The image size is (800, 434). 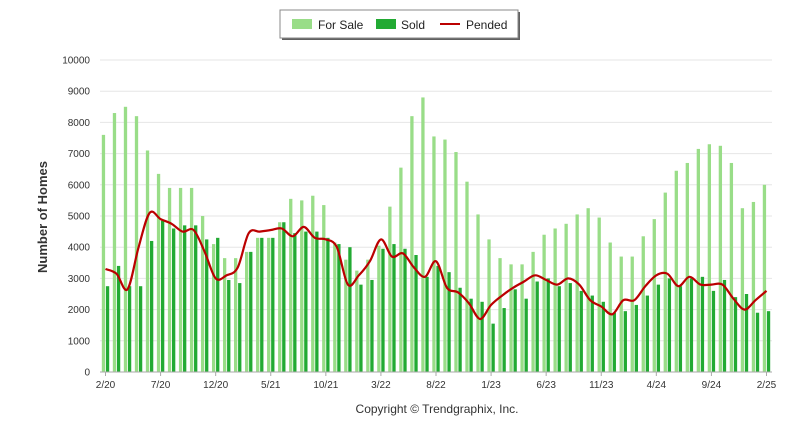 What do you see at coordinates (76, 61) in the screenshot?
I see `y-tick-label: 10000` at bounding box center [76, 61].